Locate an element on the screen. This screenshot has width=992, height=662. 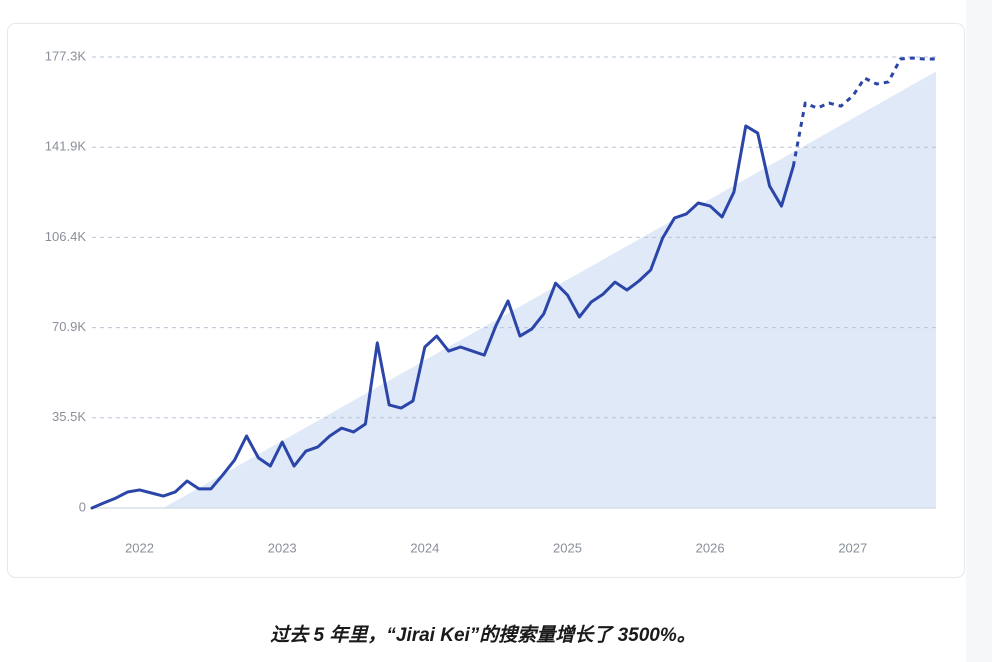
forecast-line is located at coordinates (863, 111).